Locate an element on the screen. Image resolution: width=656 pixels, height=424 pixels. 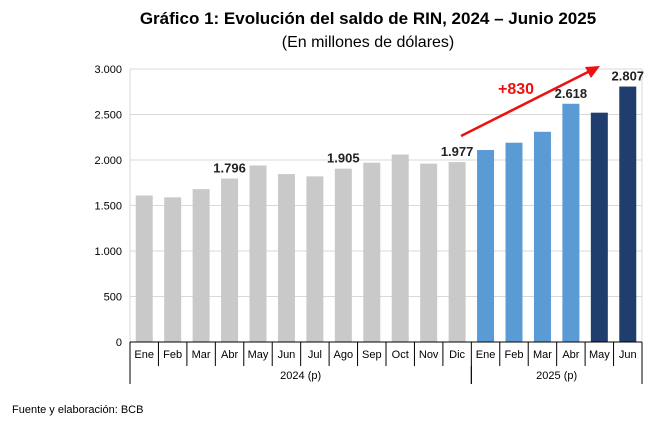
x-tick-label: Nov is located at coordinates (429, 355).